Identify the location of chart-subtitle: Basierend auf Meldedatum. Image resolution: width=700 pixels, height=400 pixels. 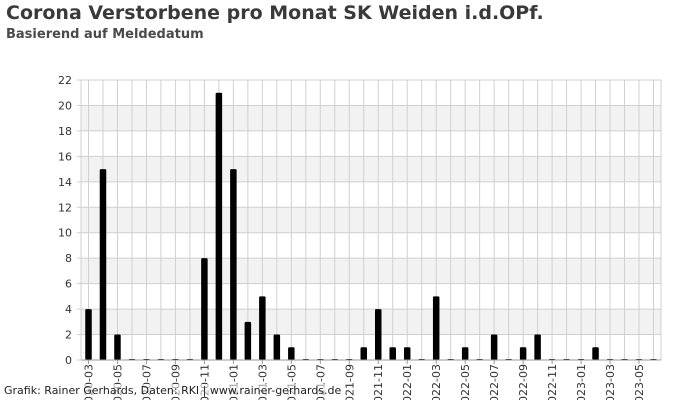
(105, 34).